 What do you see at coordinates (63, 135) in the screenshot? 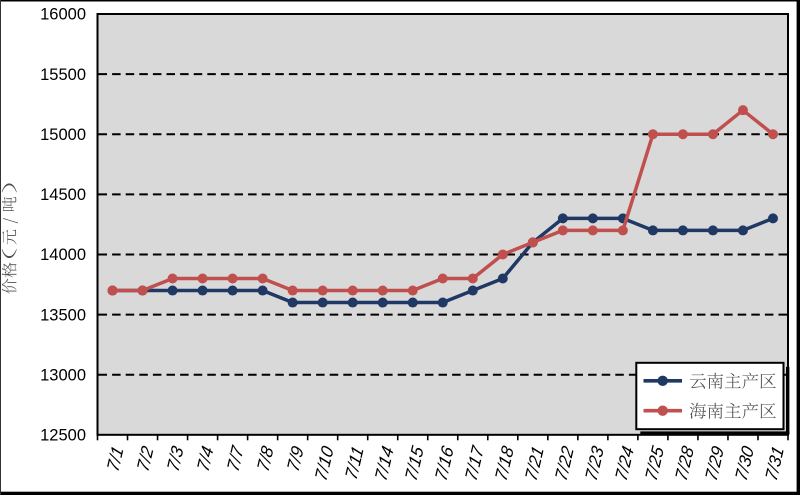
I see `svg-text: 15000` at bounding box center [63, 135].